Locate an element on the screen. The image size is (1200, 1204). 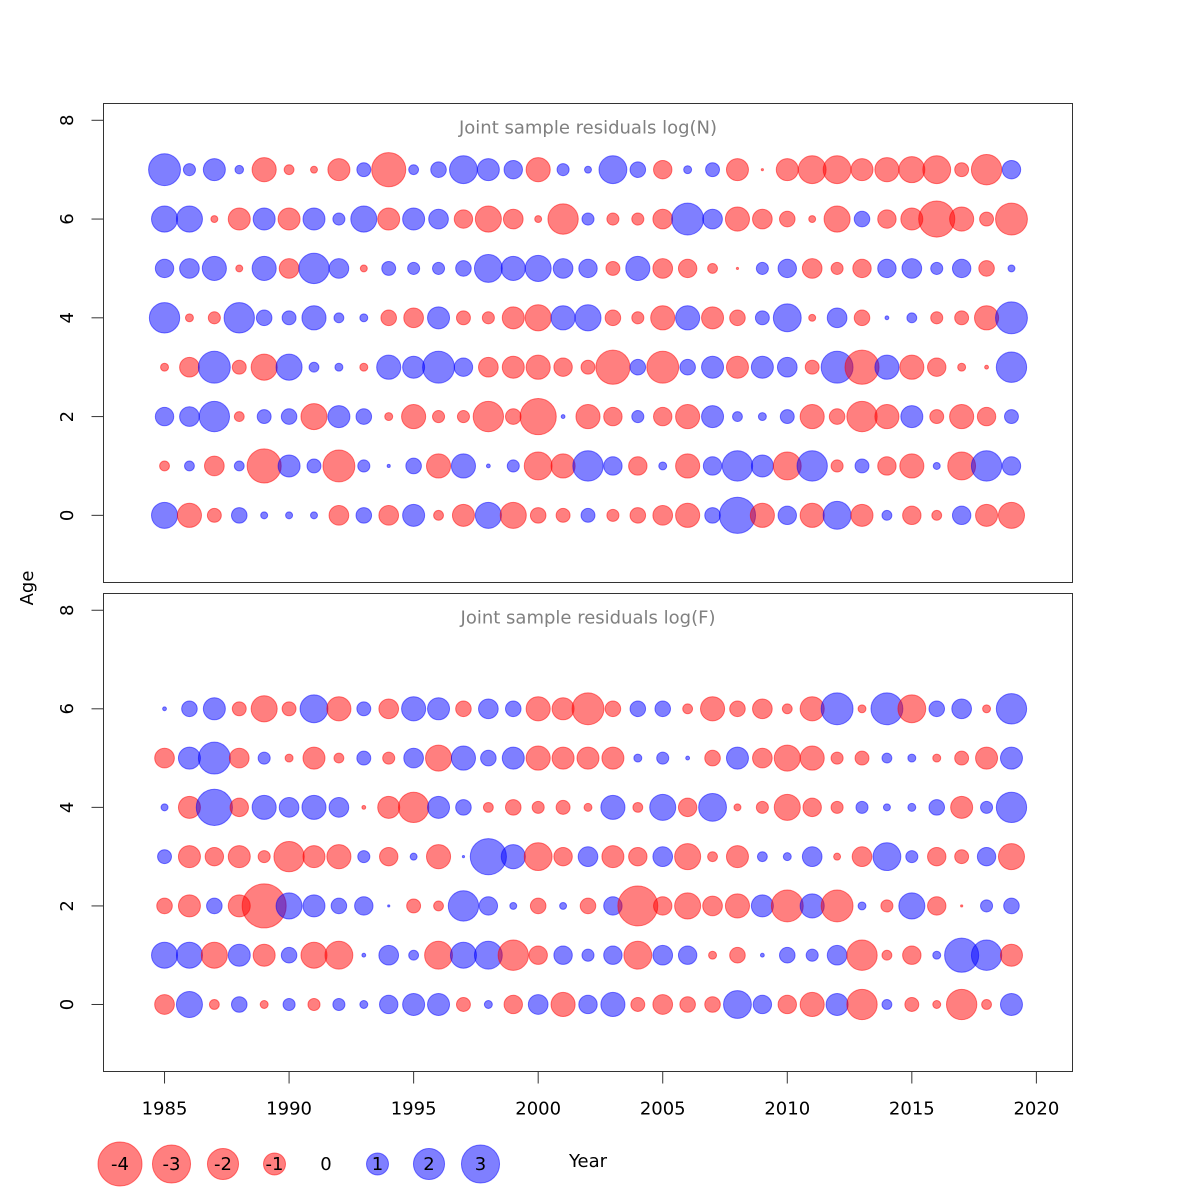
legend-label: 2 is located at coordinates (428, 1164).